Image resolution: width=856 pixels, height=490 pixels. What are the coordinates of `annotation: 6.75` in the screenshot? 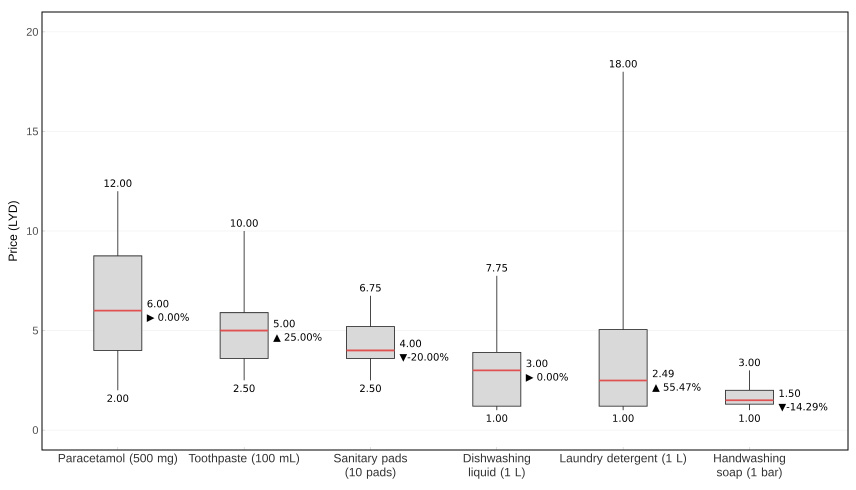 It's located at (370, 288).